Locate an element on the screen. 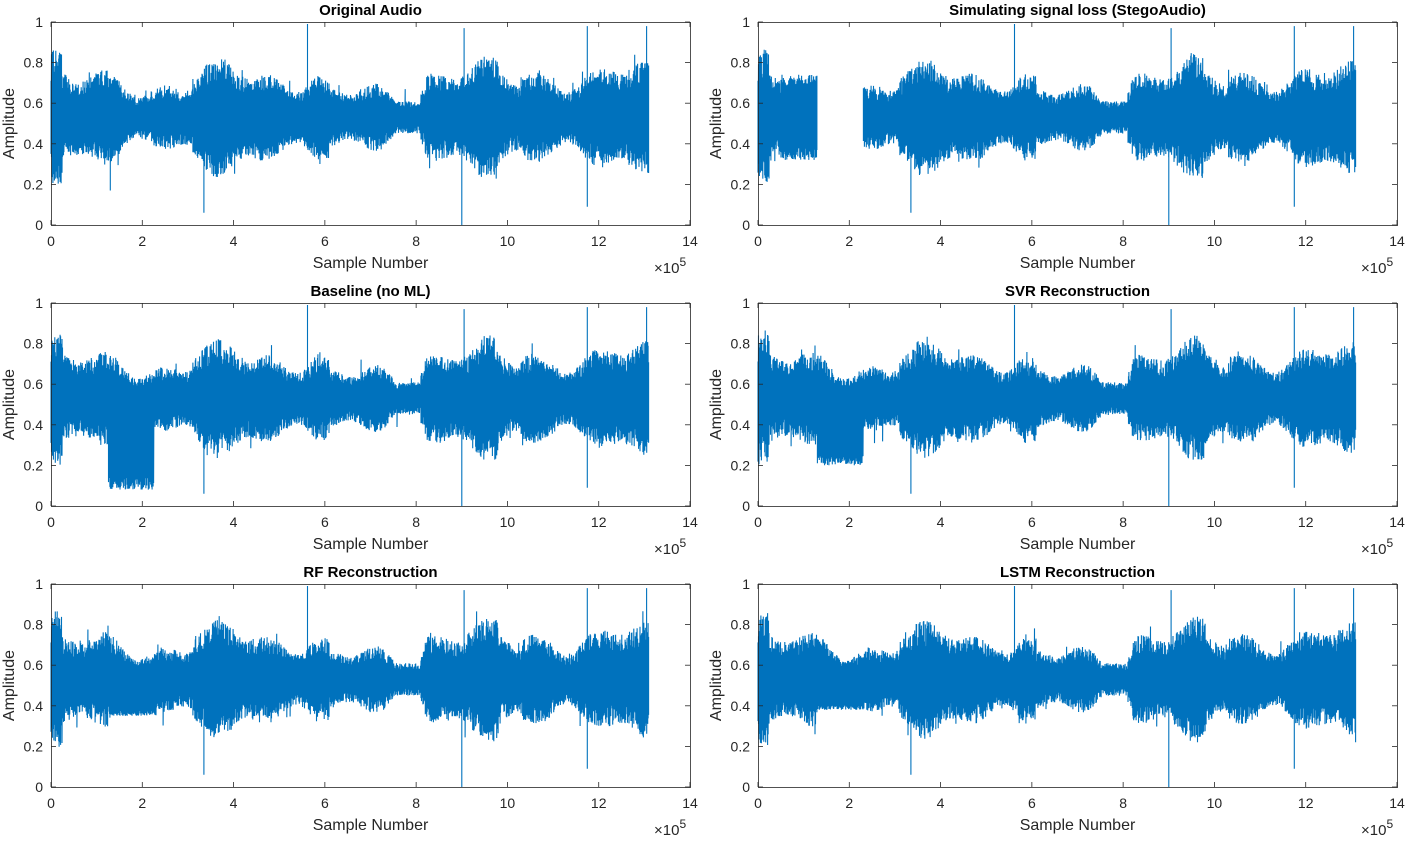  subplot-title: Original Audio is located at coordinates (370, 10).